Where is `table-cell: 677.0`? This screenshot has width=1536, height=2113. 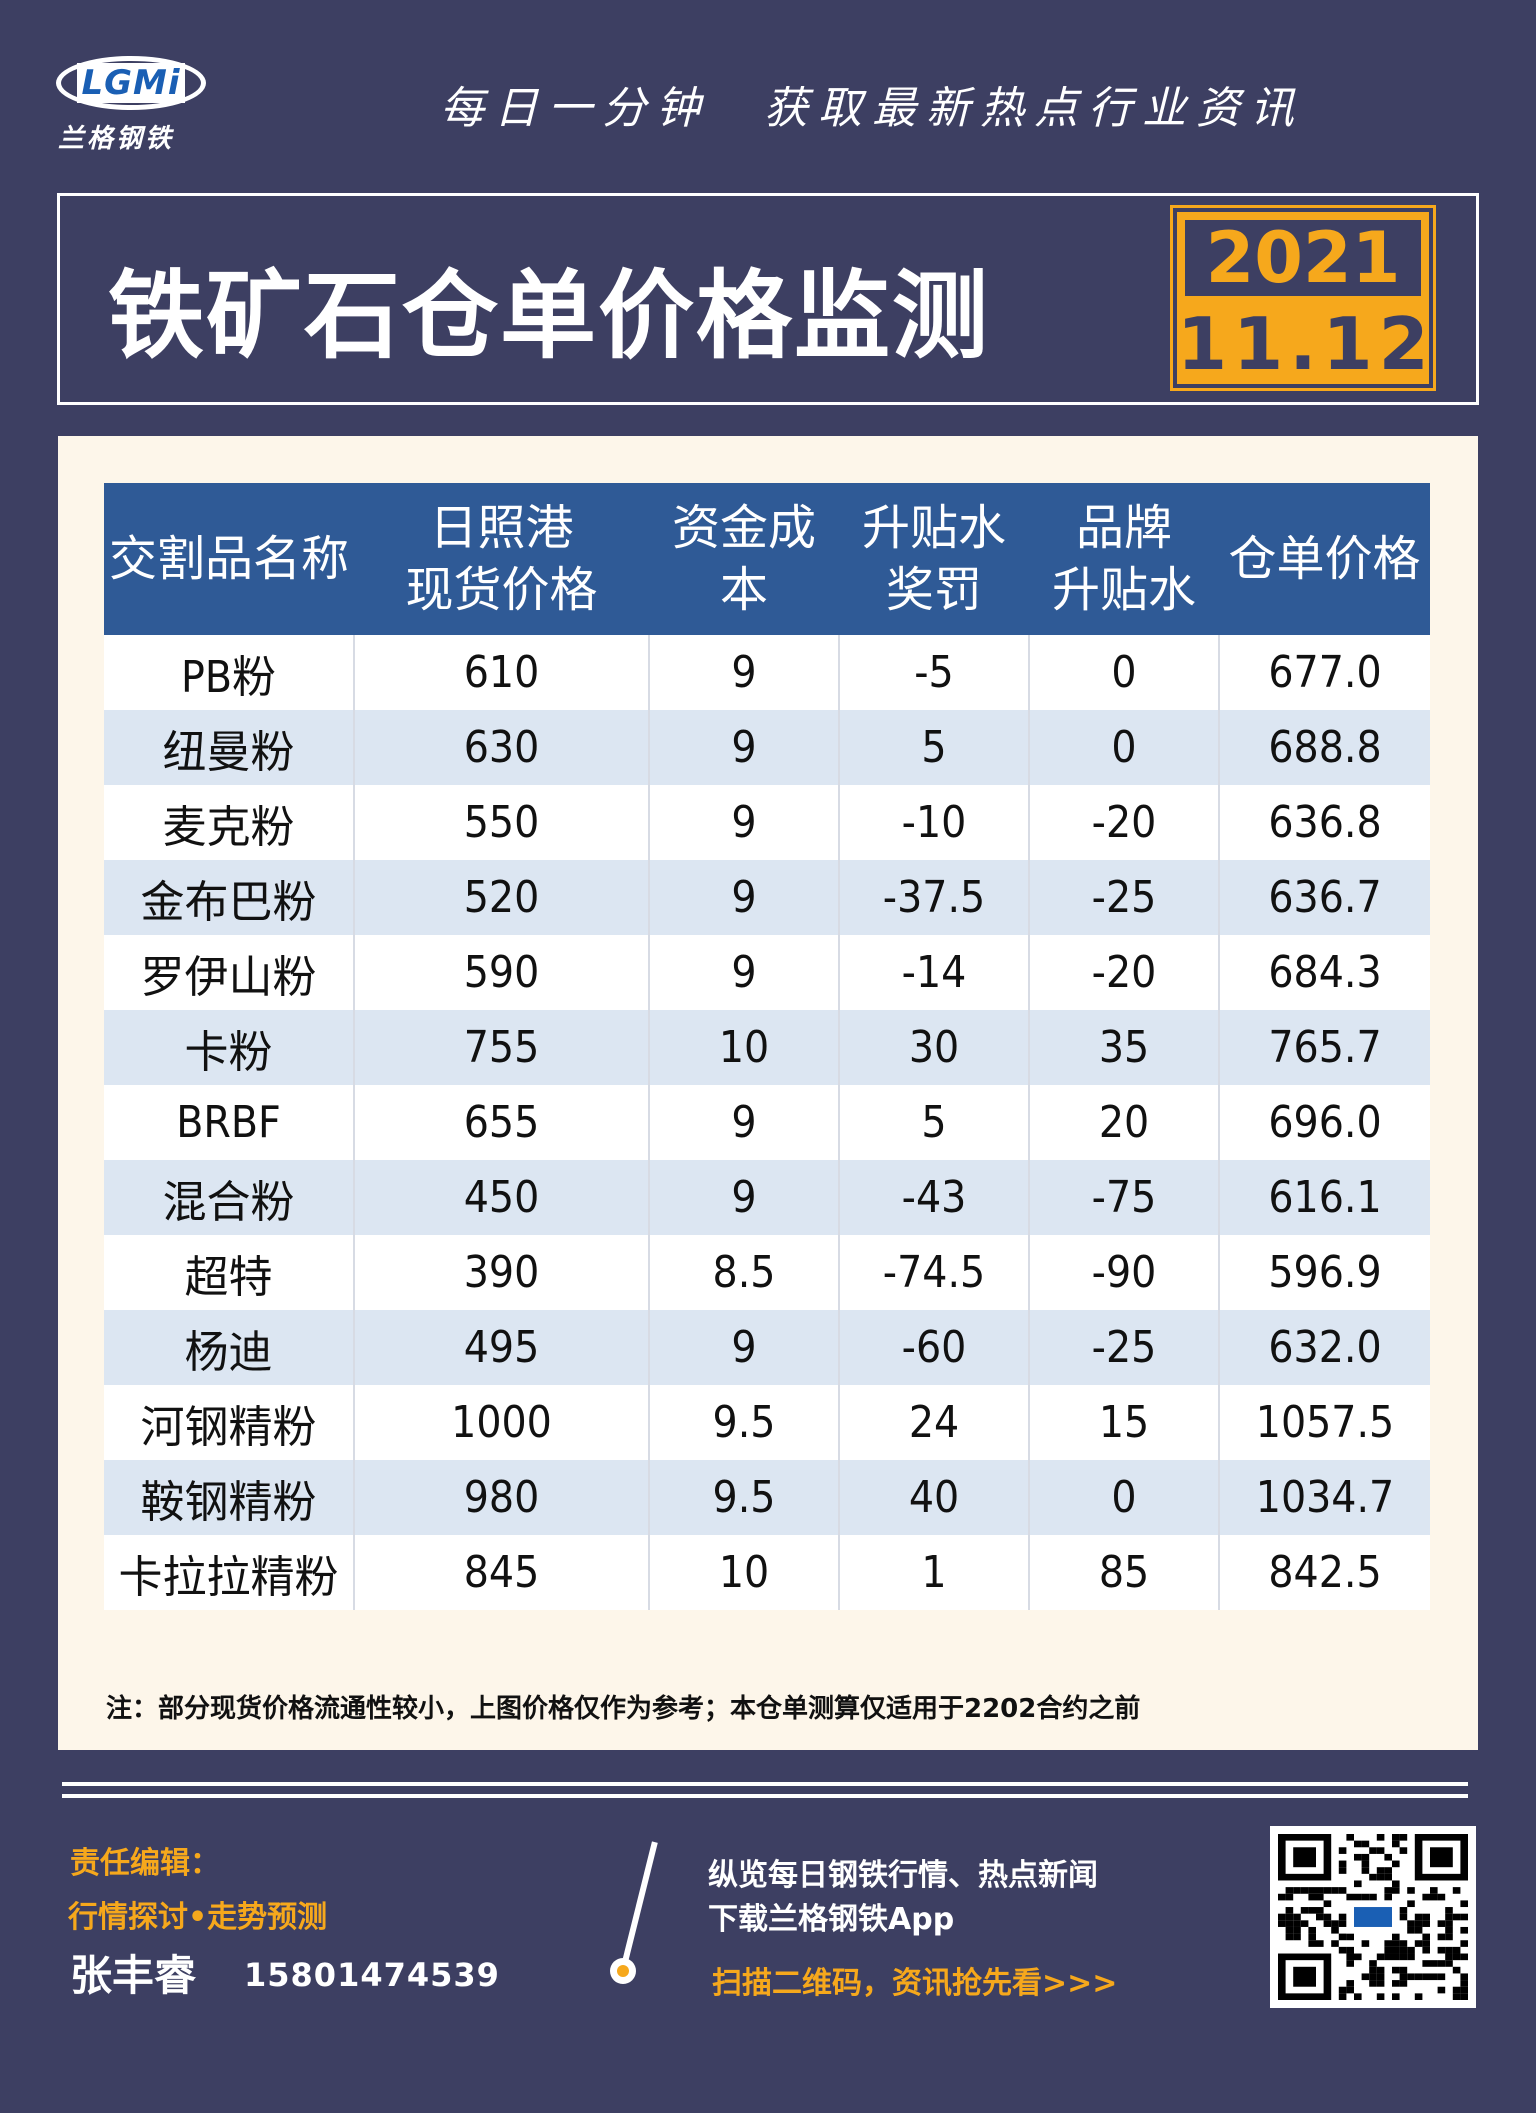
table-cell: 677.0 is located at coordinates (1324, 672).